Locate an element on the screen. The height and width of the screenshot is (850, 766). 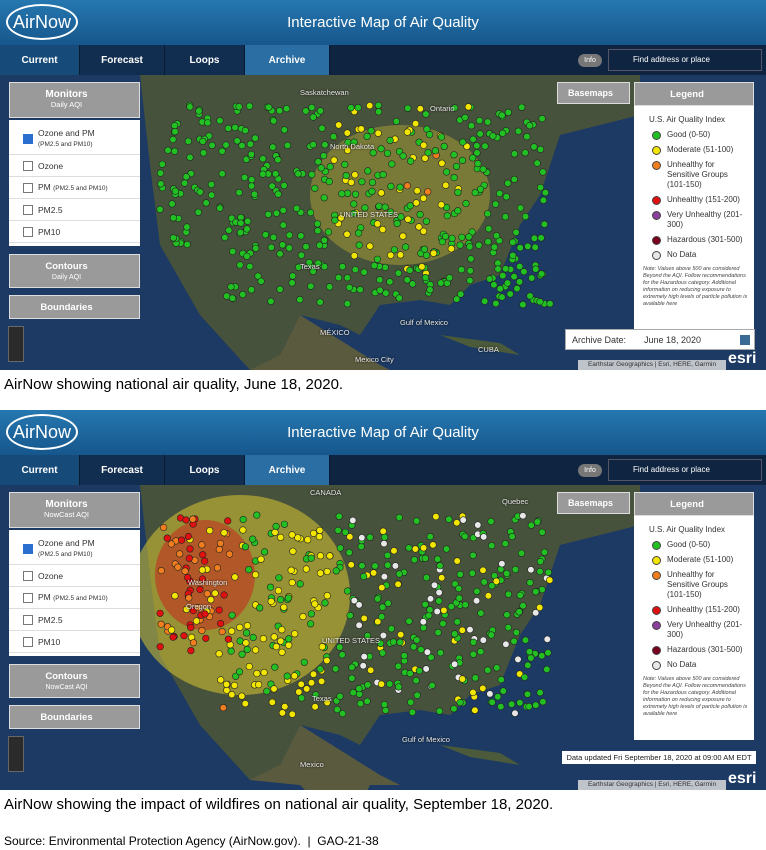
contours-subtitle: Daily AQI is located at coordinates (66, 277).